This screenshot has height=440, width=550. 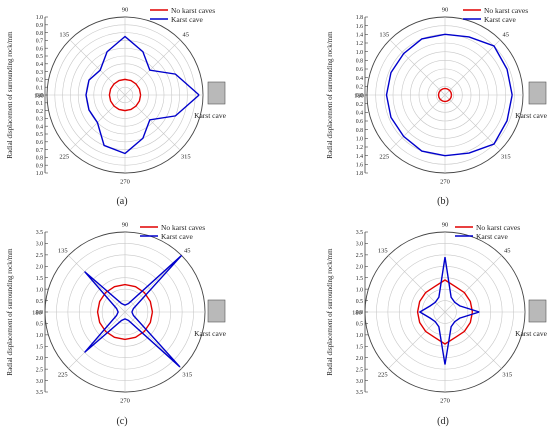 What do you see at coordinates (39, 104) in the screenshot?
I see `tick-label: 0.1` at bounding box center [39, 104].